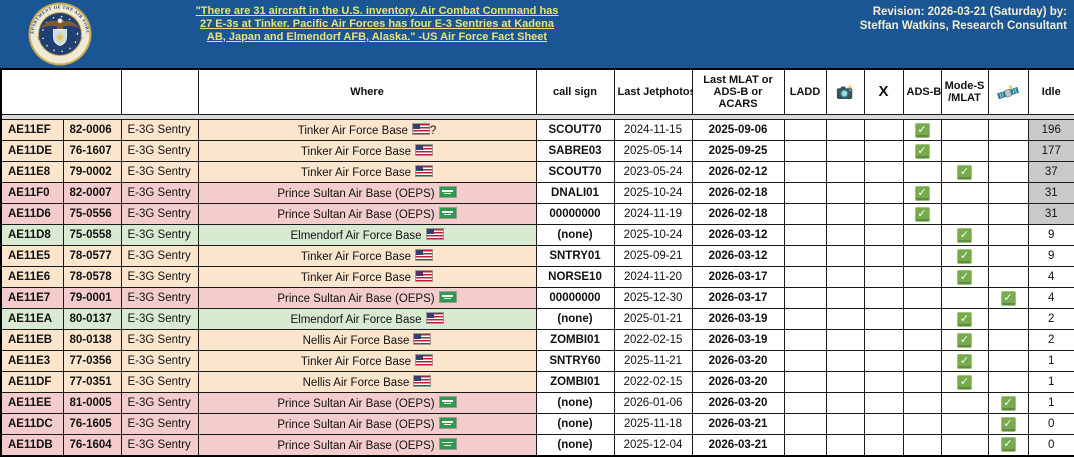 This screenshot has width=1074, height=457. Describe the element at coordinates (653, 361) in the screenshot. I see `jetphotos-cell: 2025-11-21` at that location.